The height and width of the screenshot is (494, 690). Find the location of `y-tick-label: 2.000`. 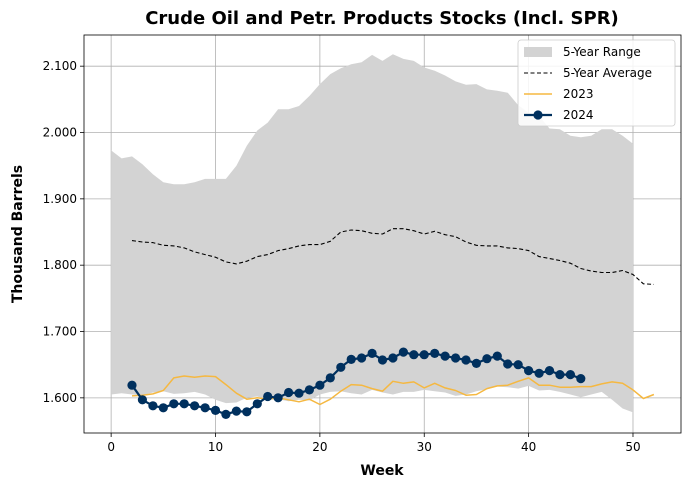

y-tick-label: 2.000 is located at coordinates (60, 133).